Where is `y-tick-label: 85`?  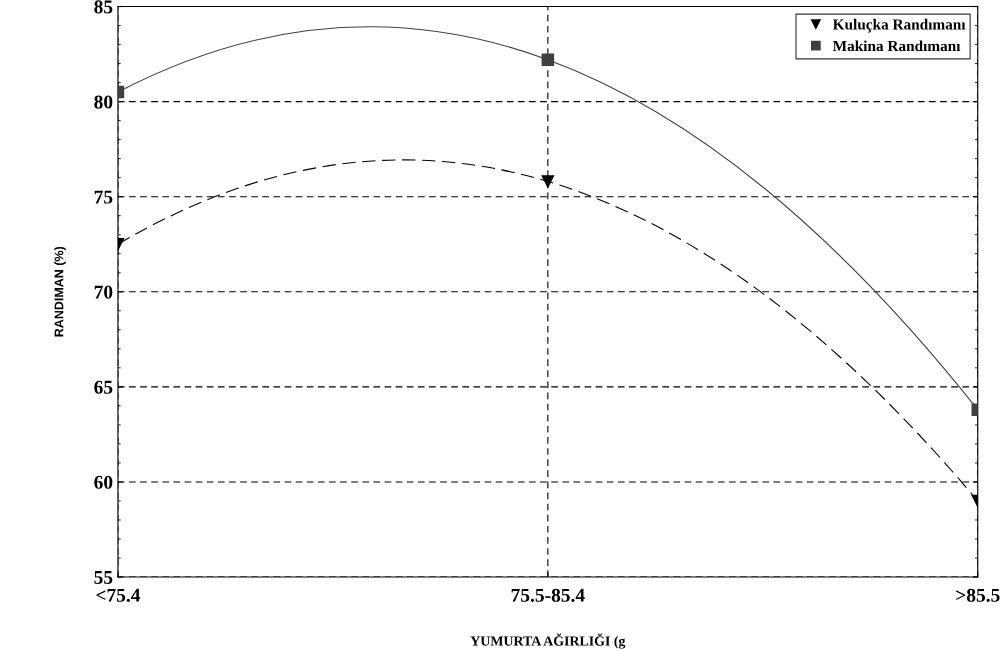
y-tick-label: 85 is located at coordinates (103, 7).